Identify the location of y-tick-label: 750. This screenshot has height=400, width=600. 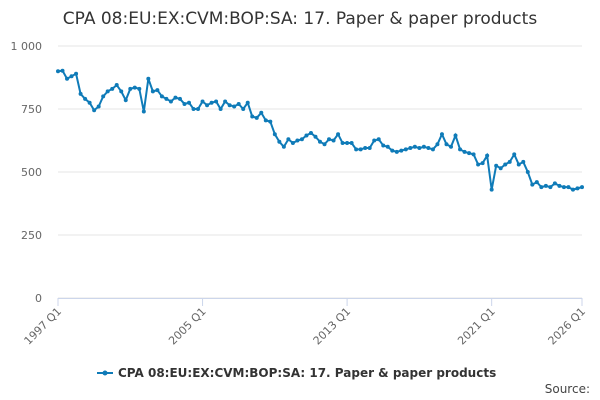
(31, 109).